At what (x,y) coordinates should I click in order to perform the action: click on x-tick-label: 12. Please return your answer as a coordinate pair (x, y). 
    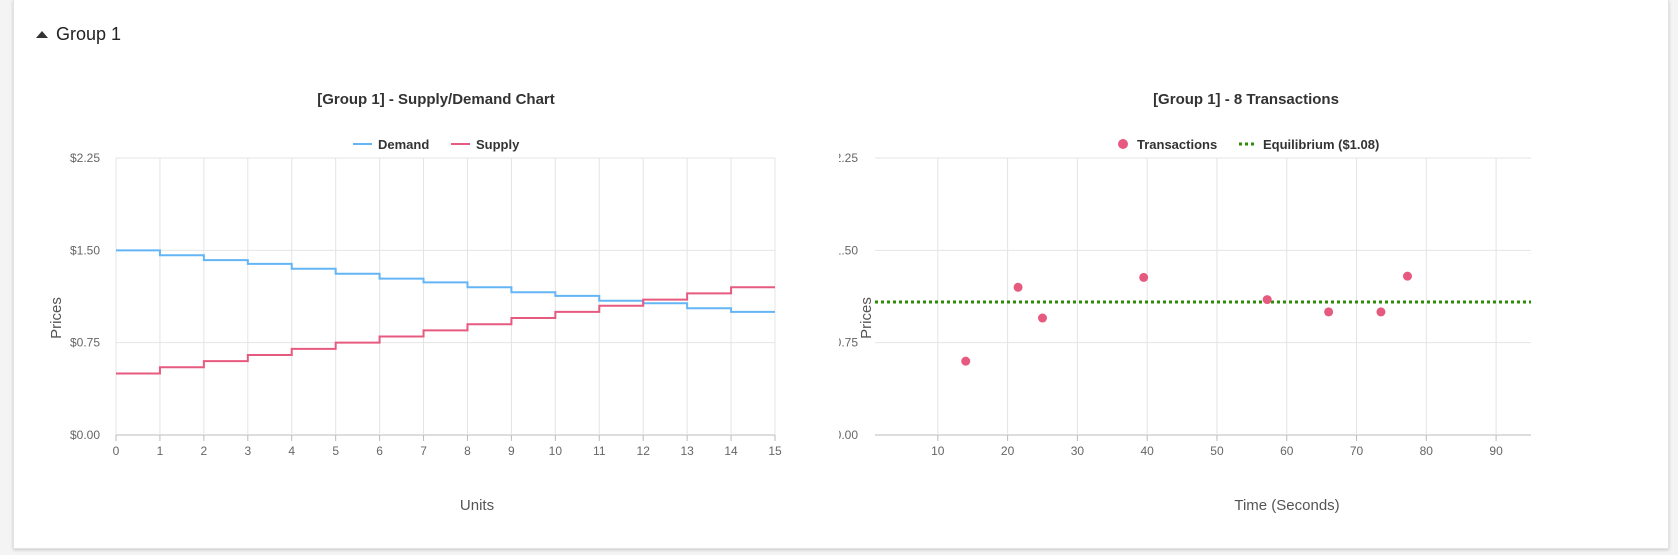
    Looking at the image, I should click on (644, 451).